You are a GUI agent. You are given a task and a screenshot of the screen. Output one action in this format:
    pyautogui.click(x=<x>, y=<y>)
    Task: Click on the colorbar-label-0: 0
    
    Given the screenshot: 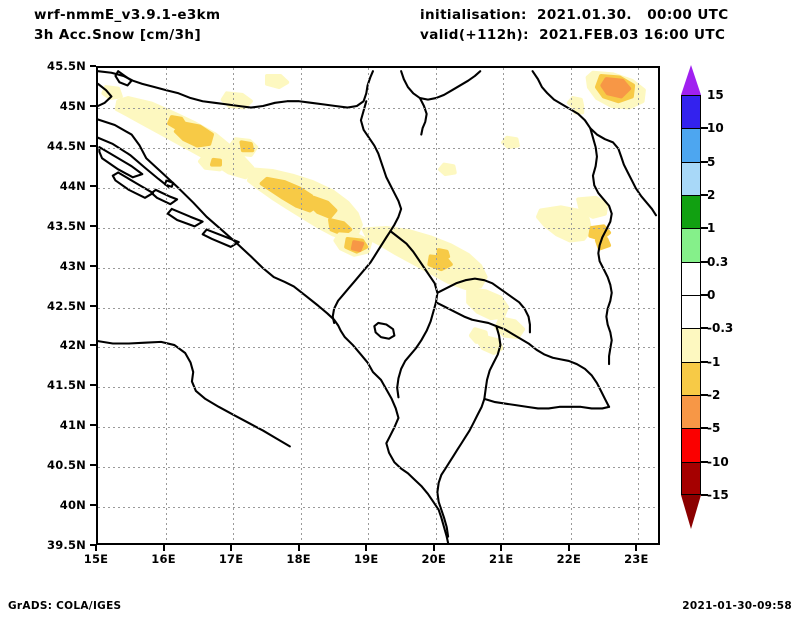 What is the action you would take?
    pyautogui.click(x=711, y=295)
    